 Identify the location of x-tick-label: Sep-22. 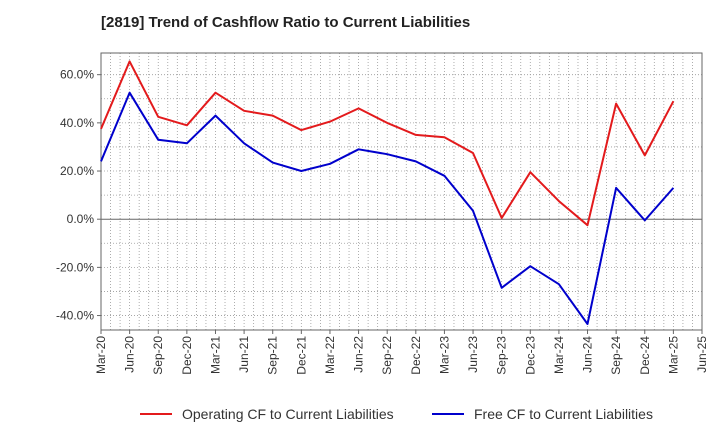
(387, 355).